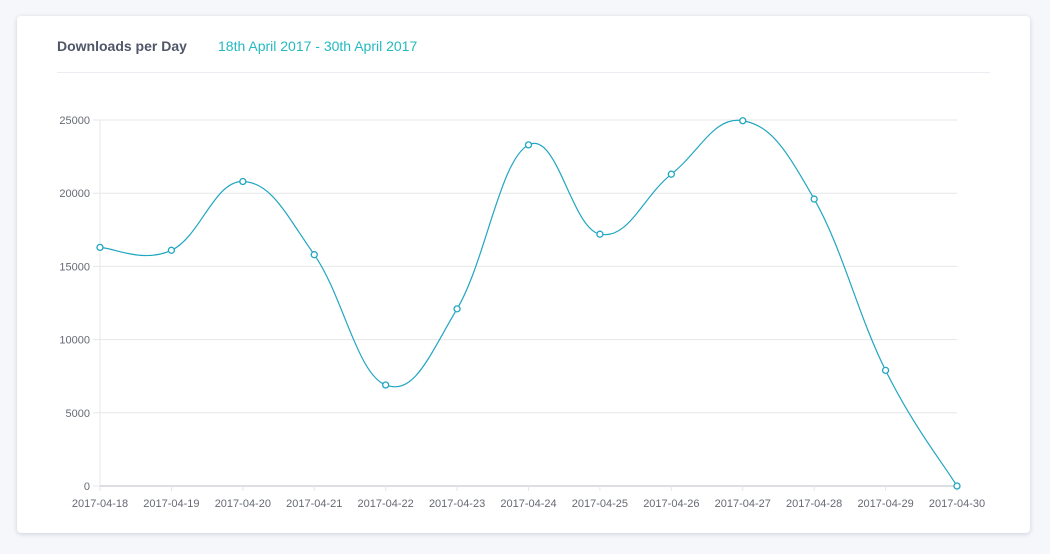 The height and width of the screenshot is (554, 1050). What do you see at coordinates (74, 304) in the screenshot?
I see `y-tick-labels: 0 5000 10000 15000 20000 25000` at bounding box center [74, 304].